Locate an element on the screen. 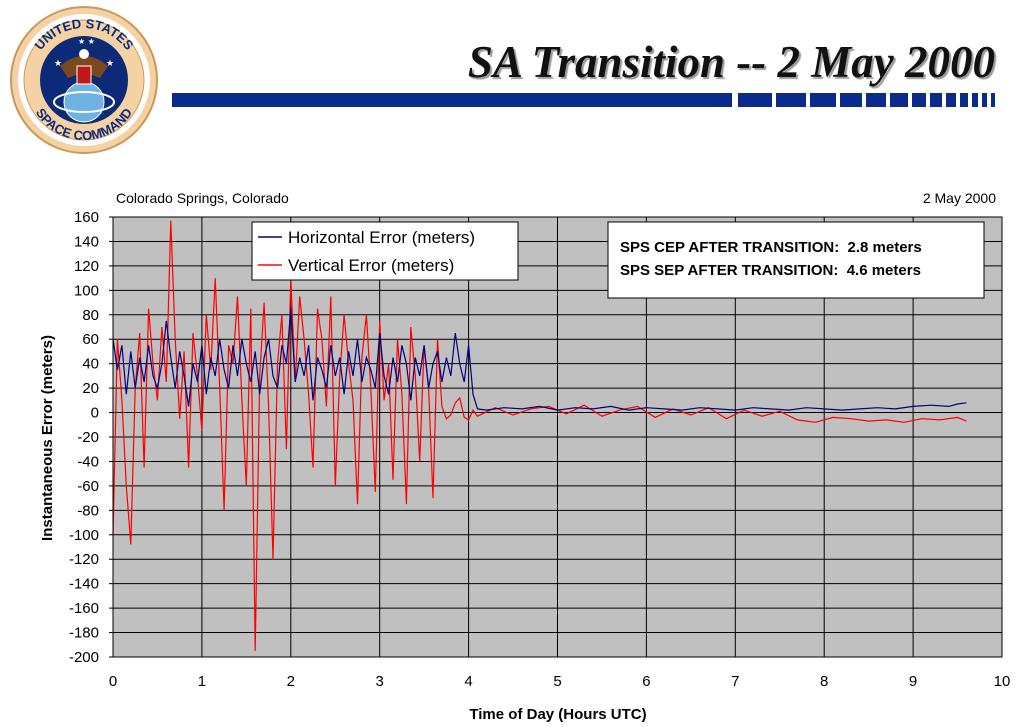 The image size is (1023, 727). x-tick-label: 9 is located at coordinates (913, 681).